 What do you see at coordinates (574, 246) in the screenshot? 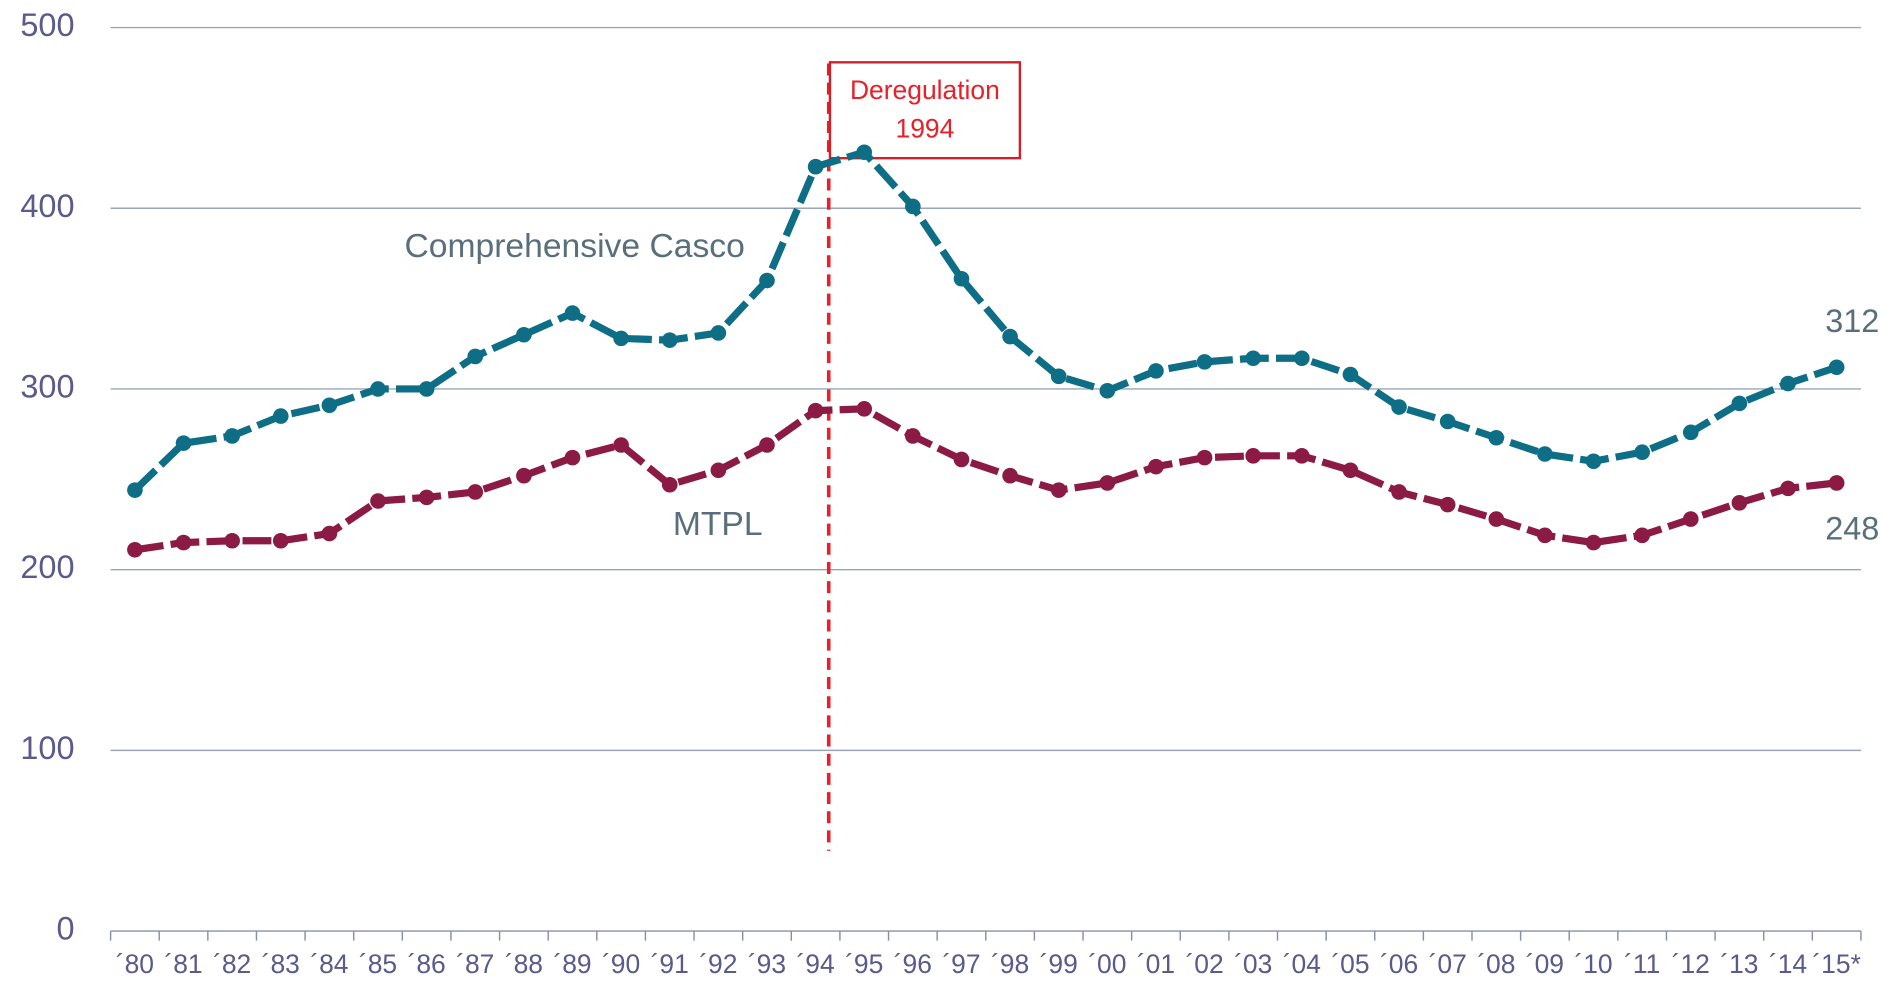
I see `series-label: Comprehensive Casco` at bounding box center [574, 246].